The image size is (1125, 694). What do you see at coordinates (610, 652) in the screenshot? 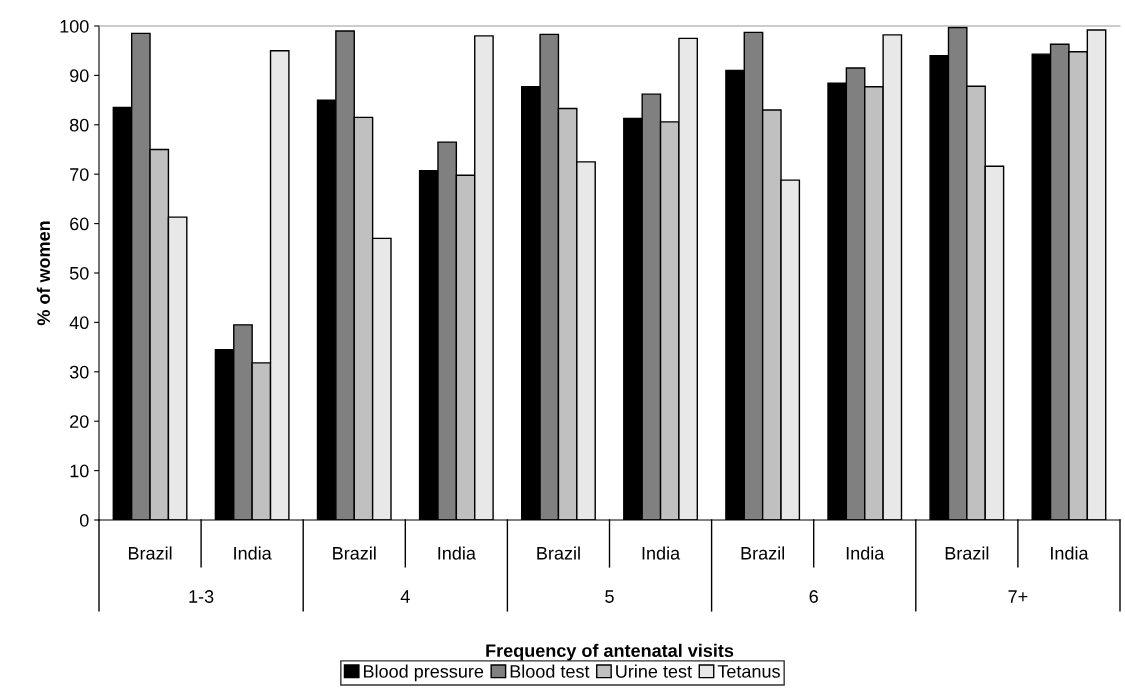
I see `x-axis-title: Frequency of antenatal visits` at bounding box center [610, 652].